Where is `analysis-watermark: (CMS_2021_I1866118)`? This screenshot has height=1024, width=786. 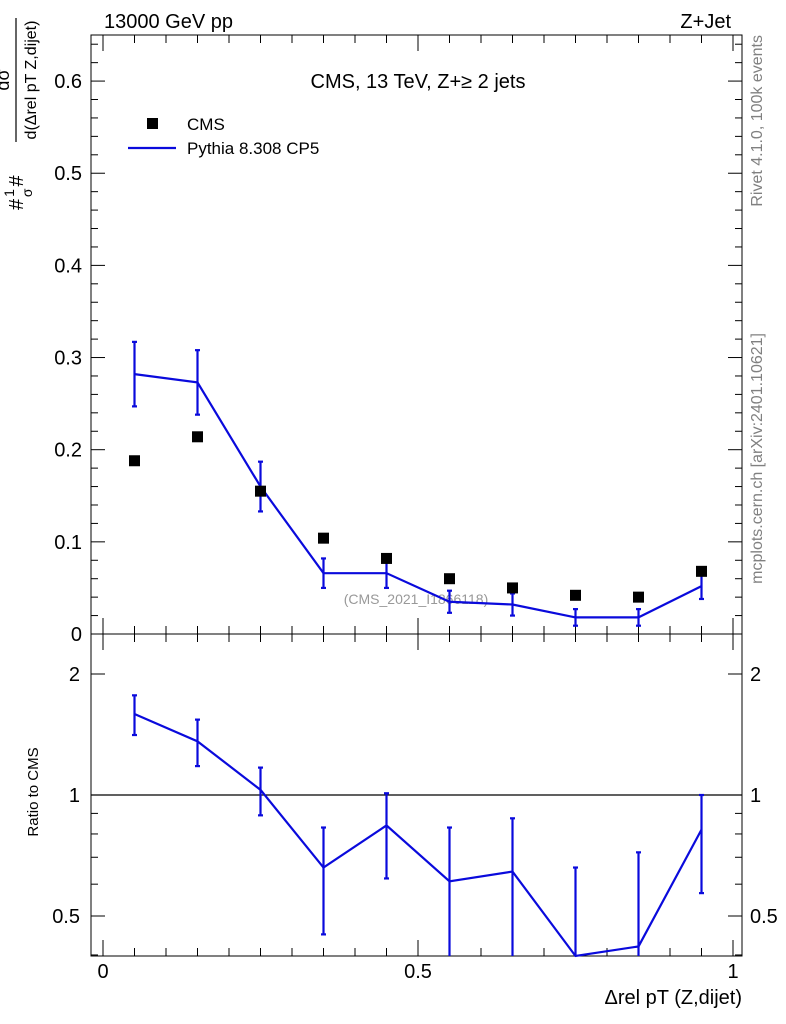
analysis-watermark: (CMS_2021_I1866118) is located at coordinates (416, 599).